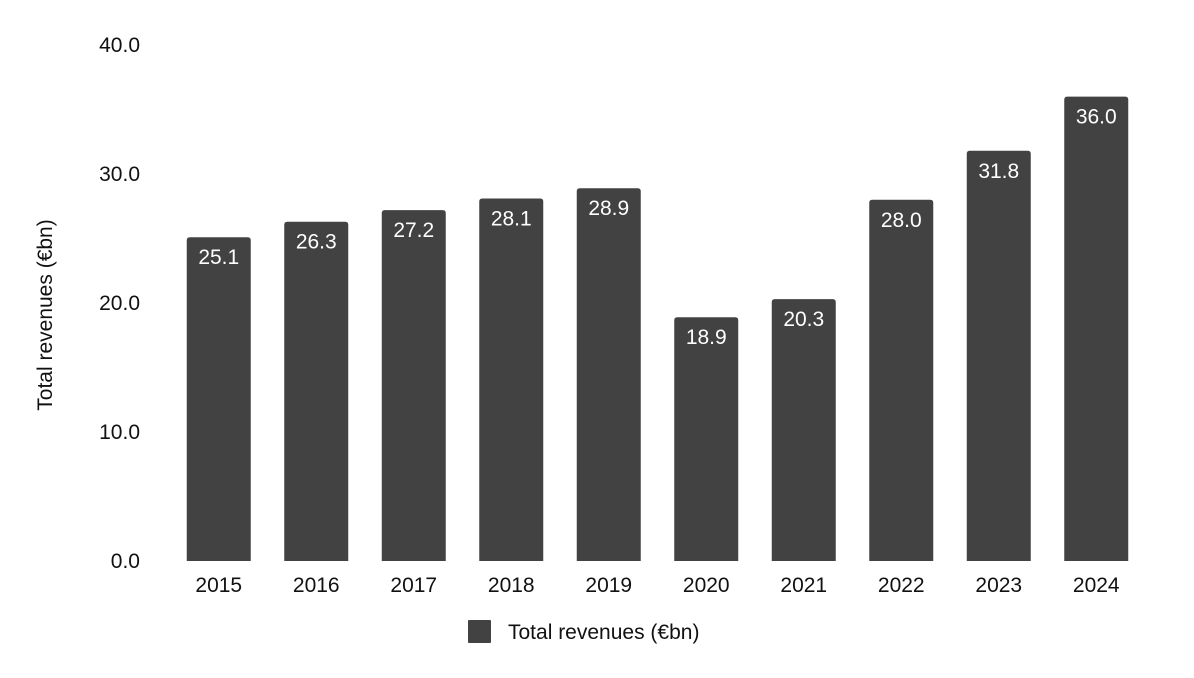 The image size is (1194, 678). I want to click on x-tick-label: 2021, so click(803, 585).